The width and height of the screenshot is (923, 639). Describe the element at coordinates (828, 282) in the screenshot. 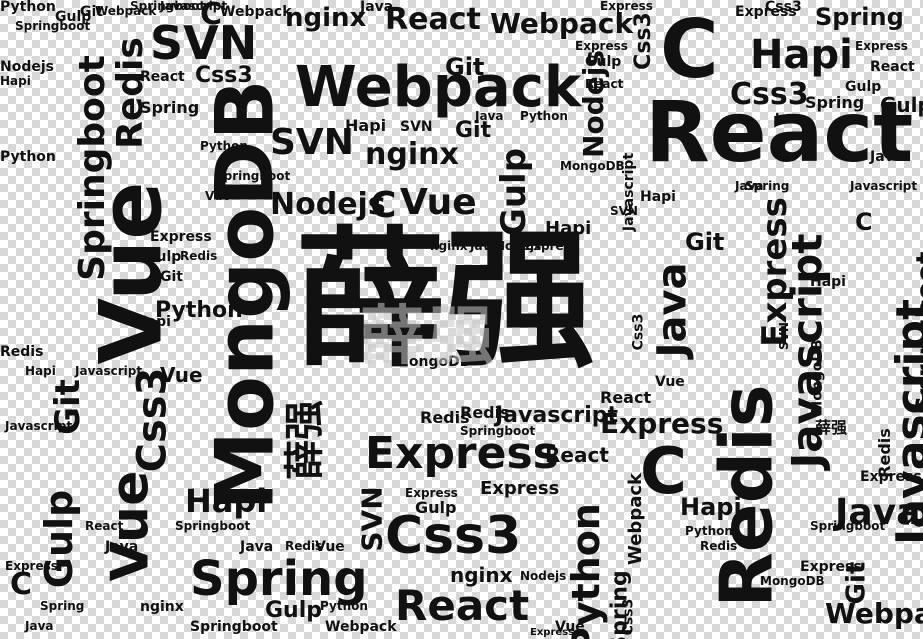

I see `word-hapi-small-3: Hapi` at that location.